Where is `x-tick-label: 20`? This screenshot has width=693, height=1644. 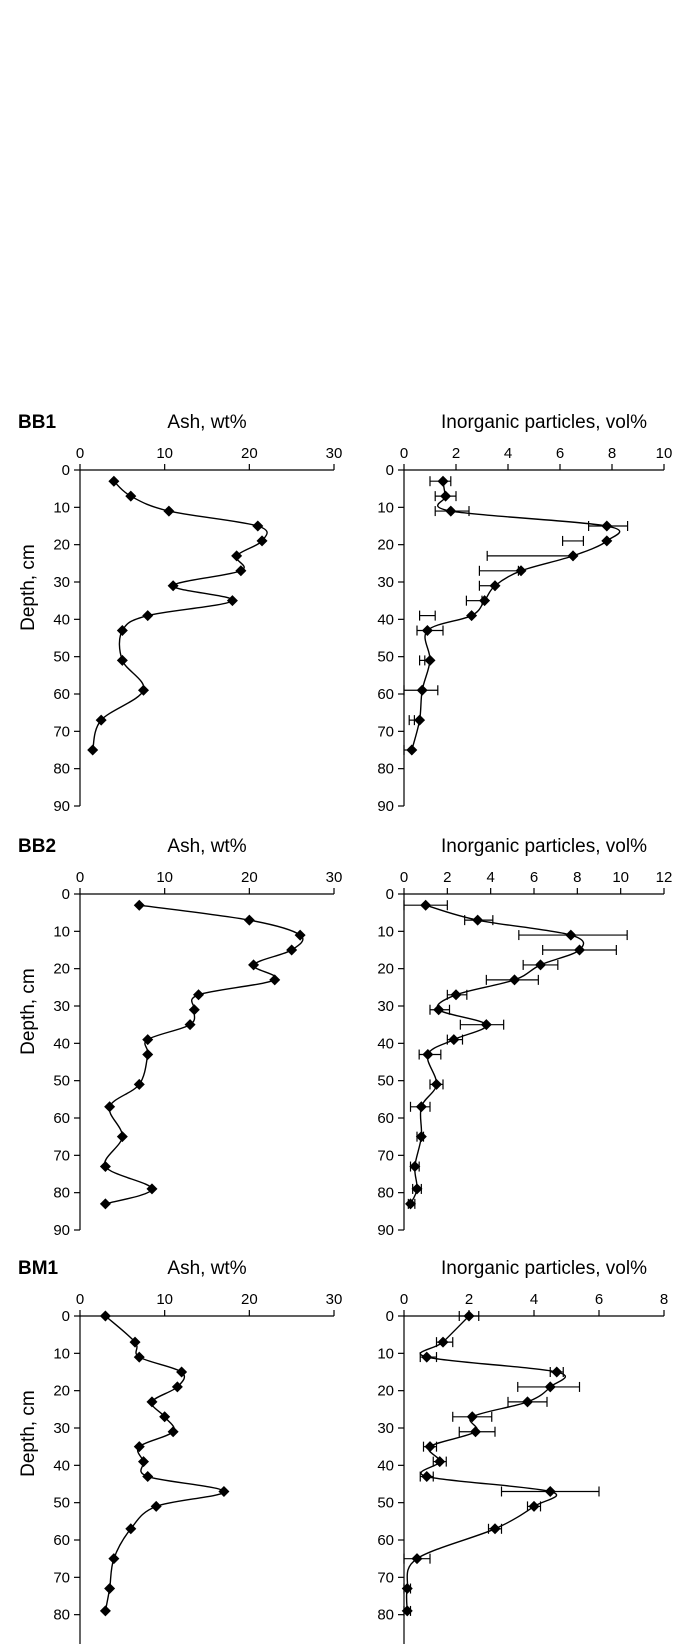 x-tick-label: 20 is located at coordinates (249, 1299).